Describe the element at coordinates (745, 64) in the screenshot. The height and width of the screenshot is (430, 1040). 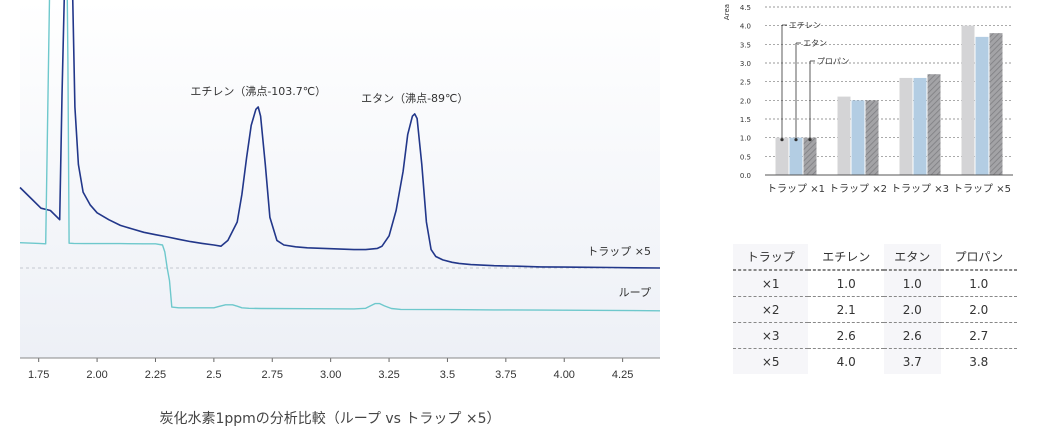
I see `y-tick-label: 3.0` at that location.